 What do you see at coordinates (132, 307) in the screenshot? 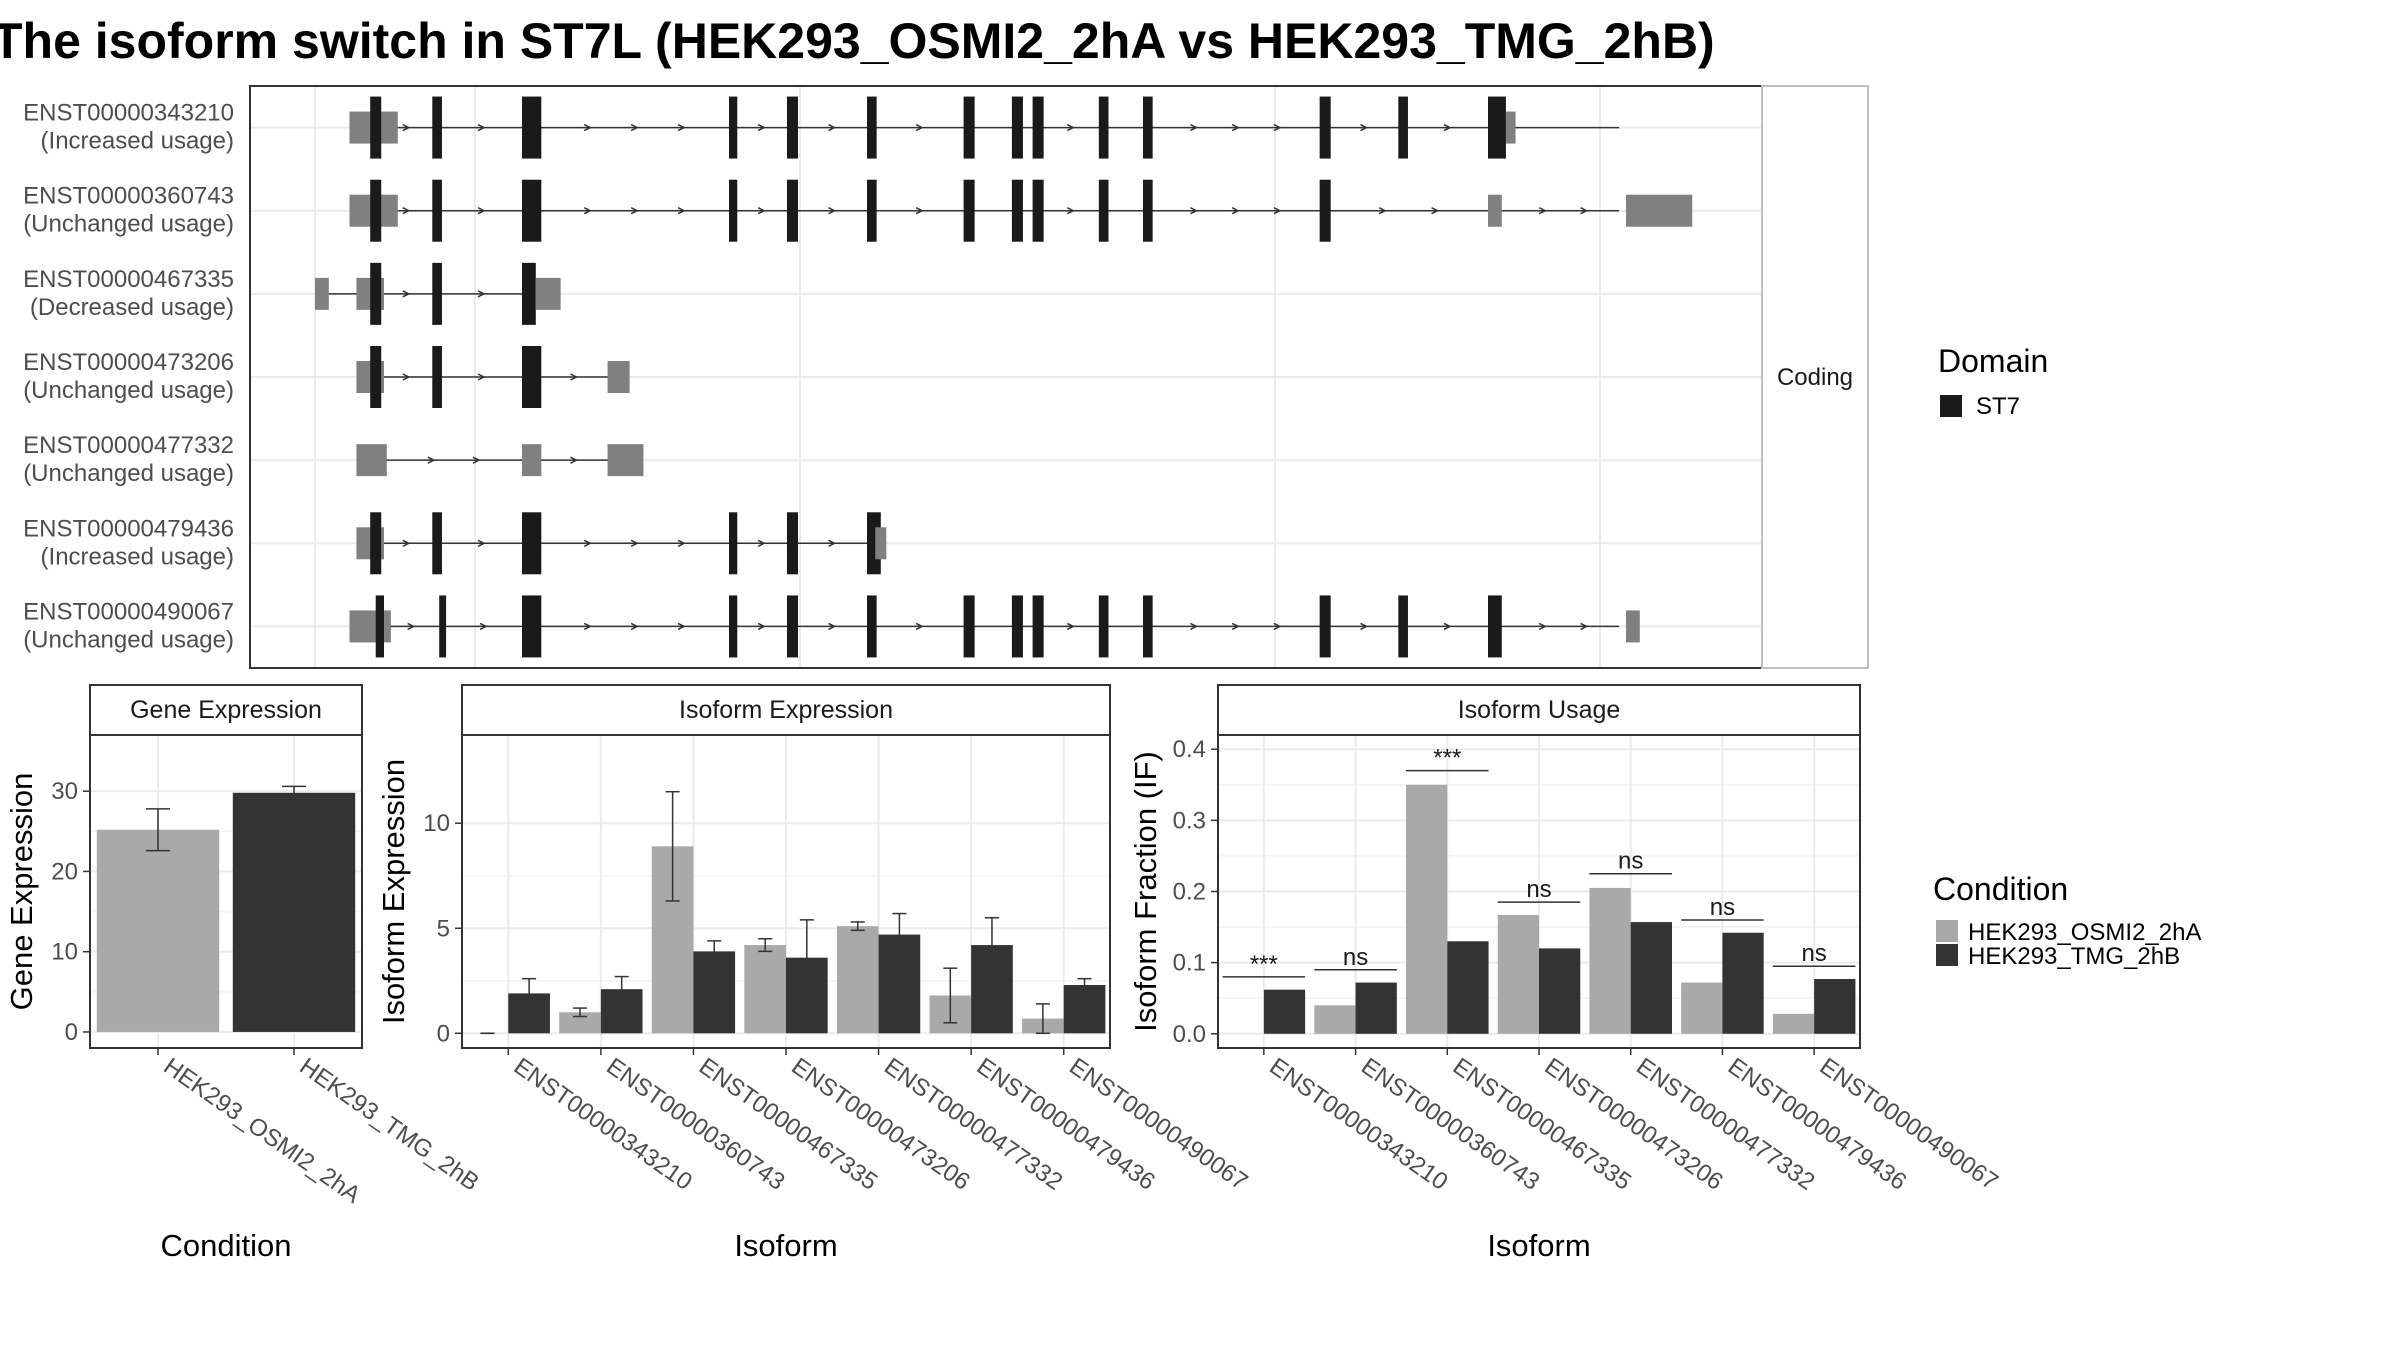
I see `transcript-status-label: (Decreased usage)` at bounding box center [132, 307].